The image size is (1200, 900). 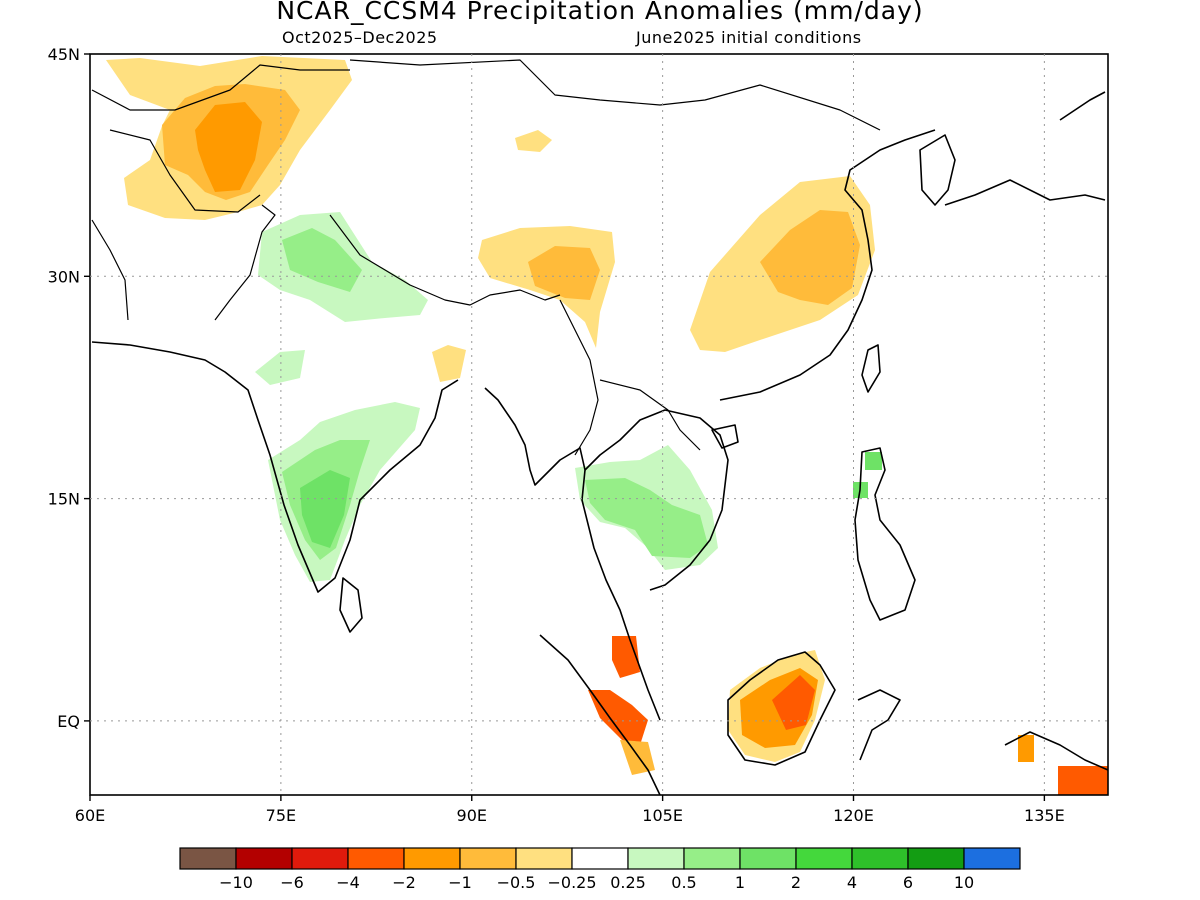 What do you see at coordinates (637, 757) in the screenshot?
I see `dry-region-south-sumatra` at bounding box center [637, 757].